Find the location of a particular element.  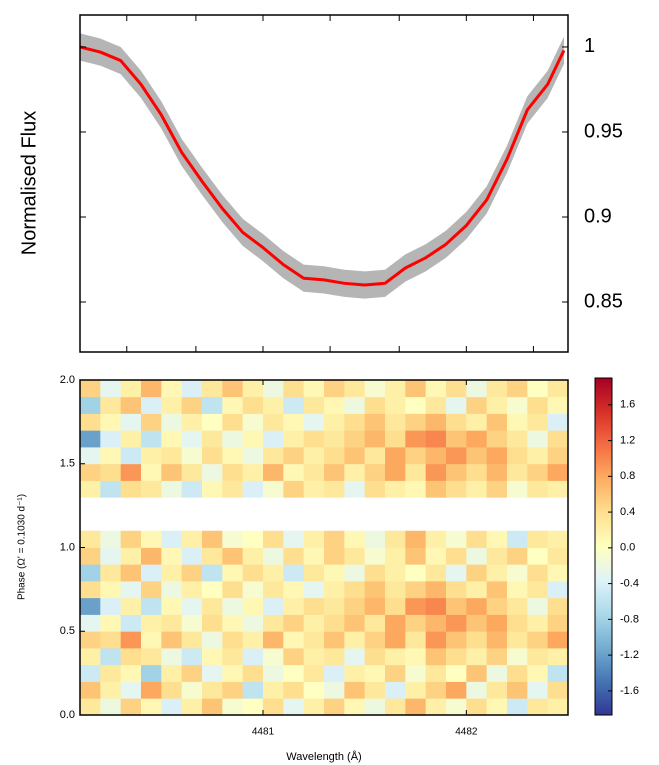

x-tick-label: 4481 is located at coordinates (263, 732).